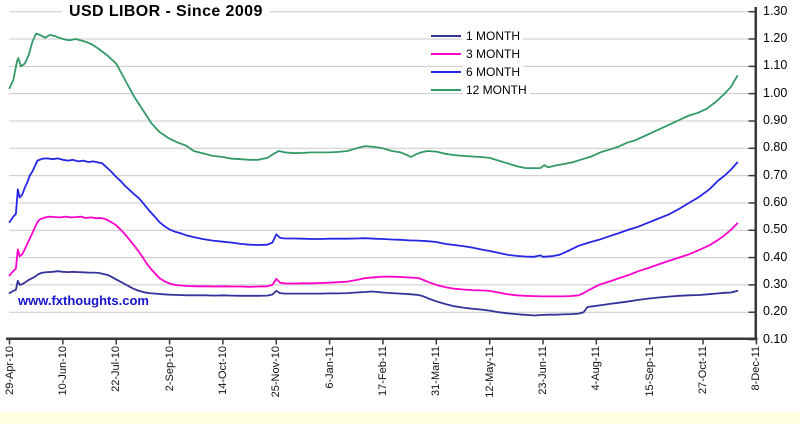  I want to click on x-tick-label: 6-Jan-11, so click(329, 367).